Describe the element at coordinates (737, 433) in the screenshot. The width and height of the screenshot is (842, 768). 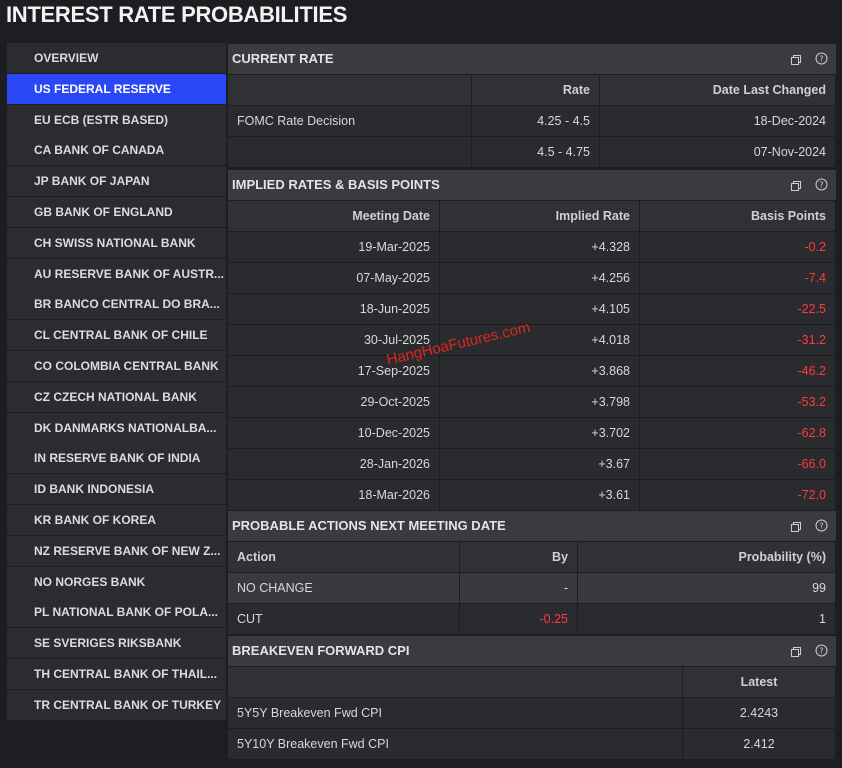
I see `table-cell: -62.8` at that location.